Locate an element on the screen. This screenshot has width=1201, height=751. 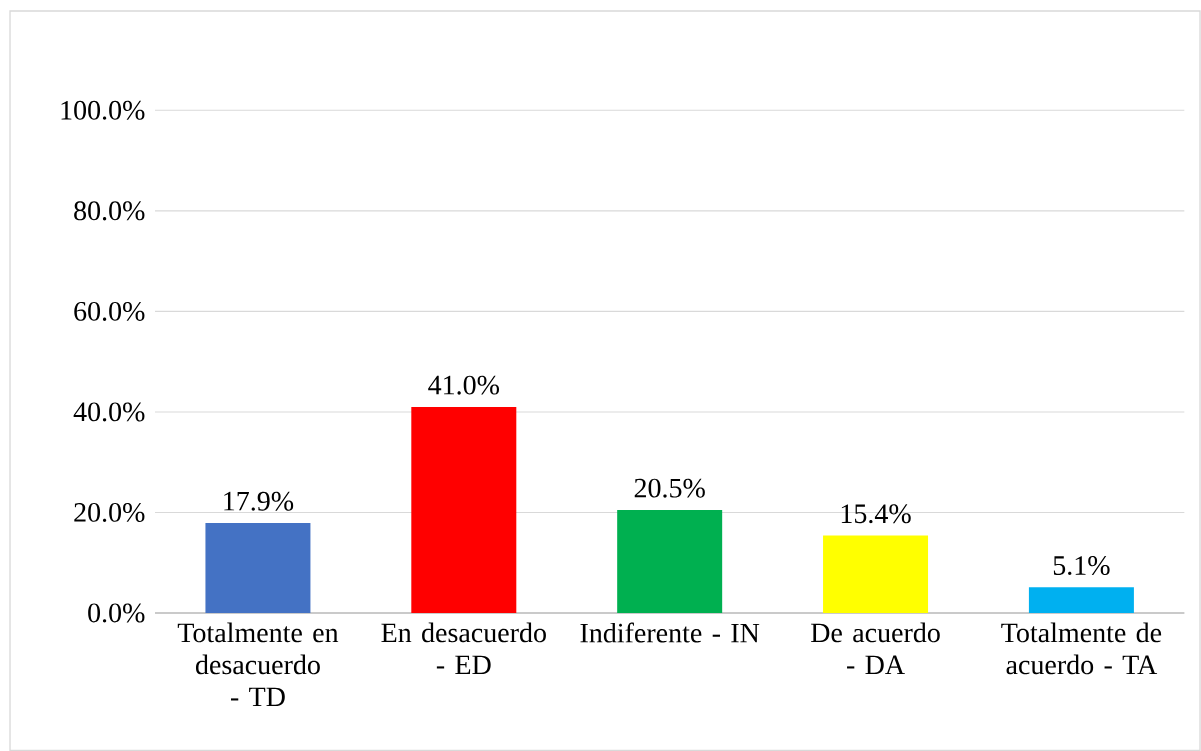
y-tick-label: 100.0% is located at coordinates (103, 110).